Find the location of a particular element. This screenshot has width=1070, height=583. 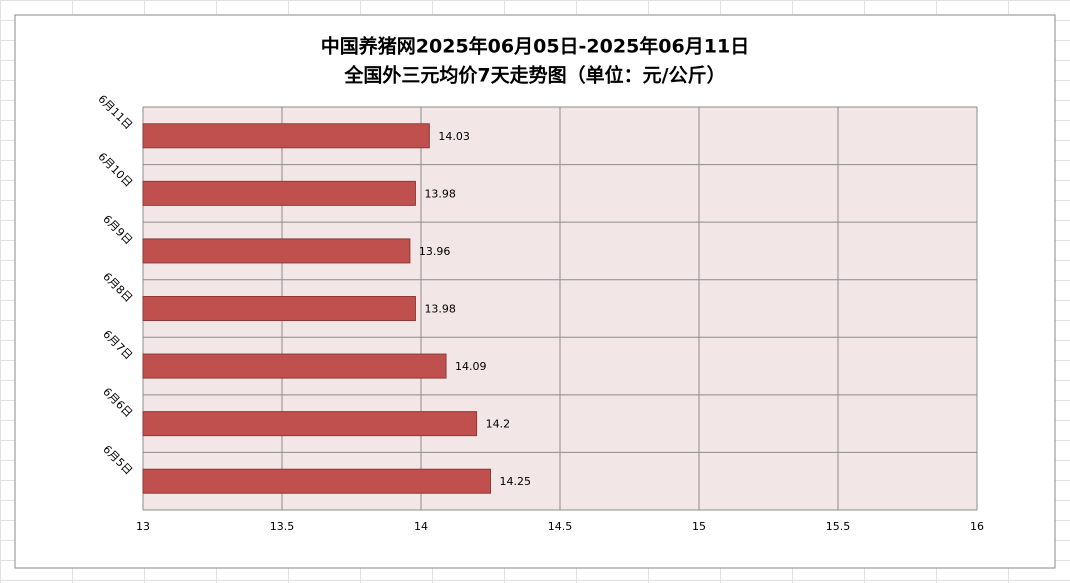

x-tick-label: 14.5 is located at coordinates (560, 526).